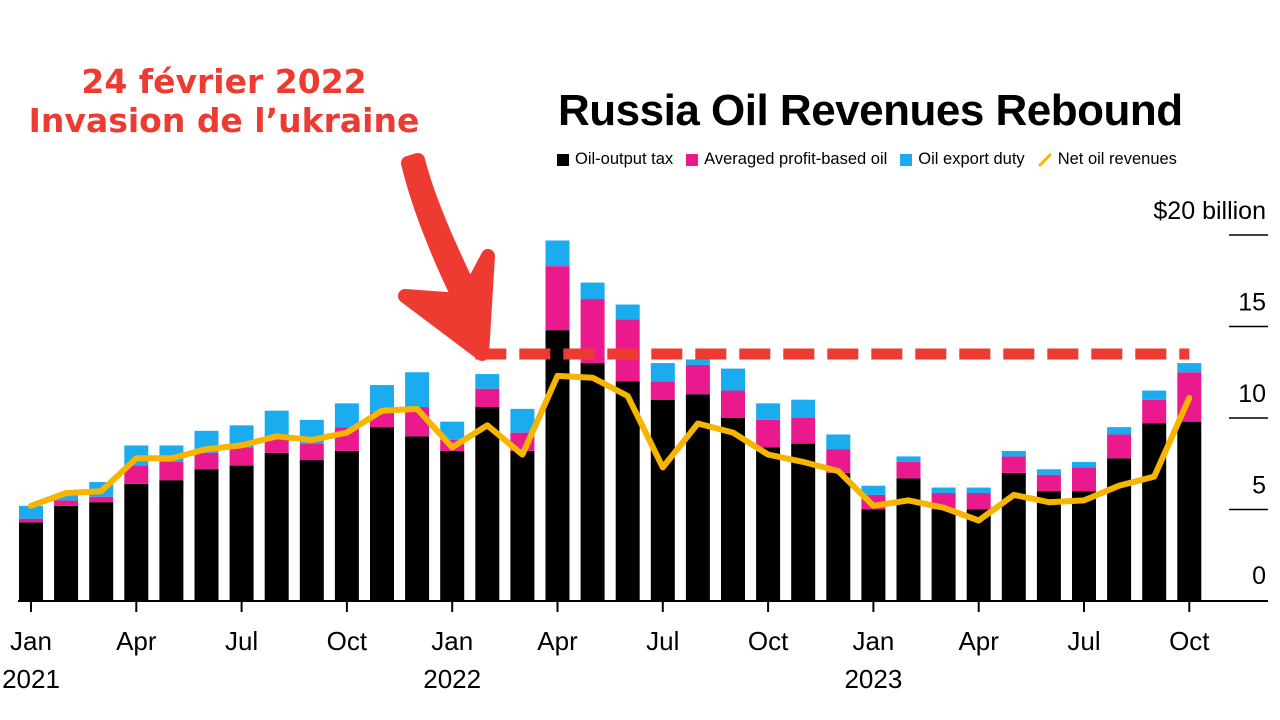 The image size is (1280, 720). I want to click on legend-item-net-revenues: Net oil revenues, so click(1107, 159).